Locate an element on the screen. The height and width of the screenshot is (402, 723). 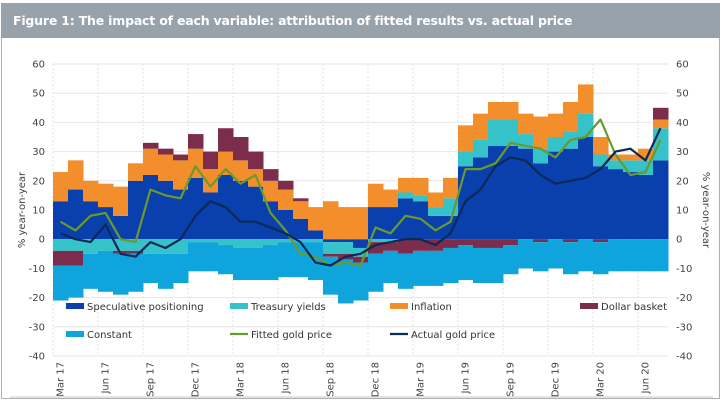
y-tick-label-left: 10 is located at coordinates (38, 211).